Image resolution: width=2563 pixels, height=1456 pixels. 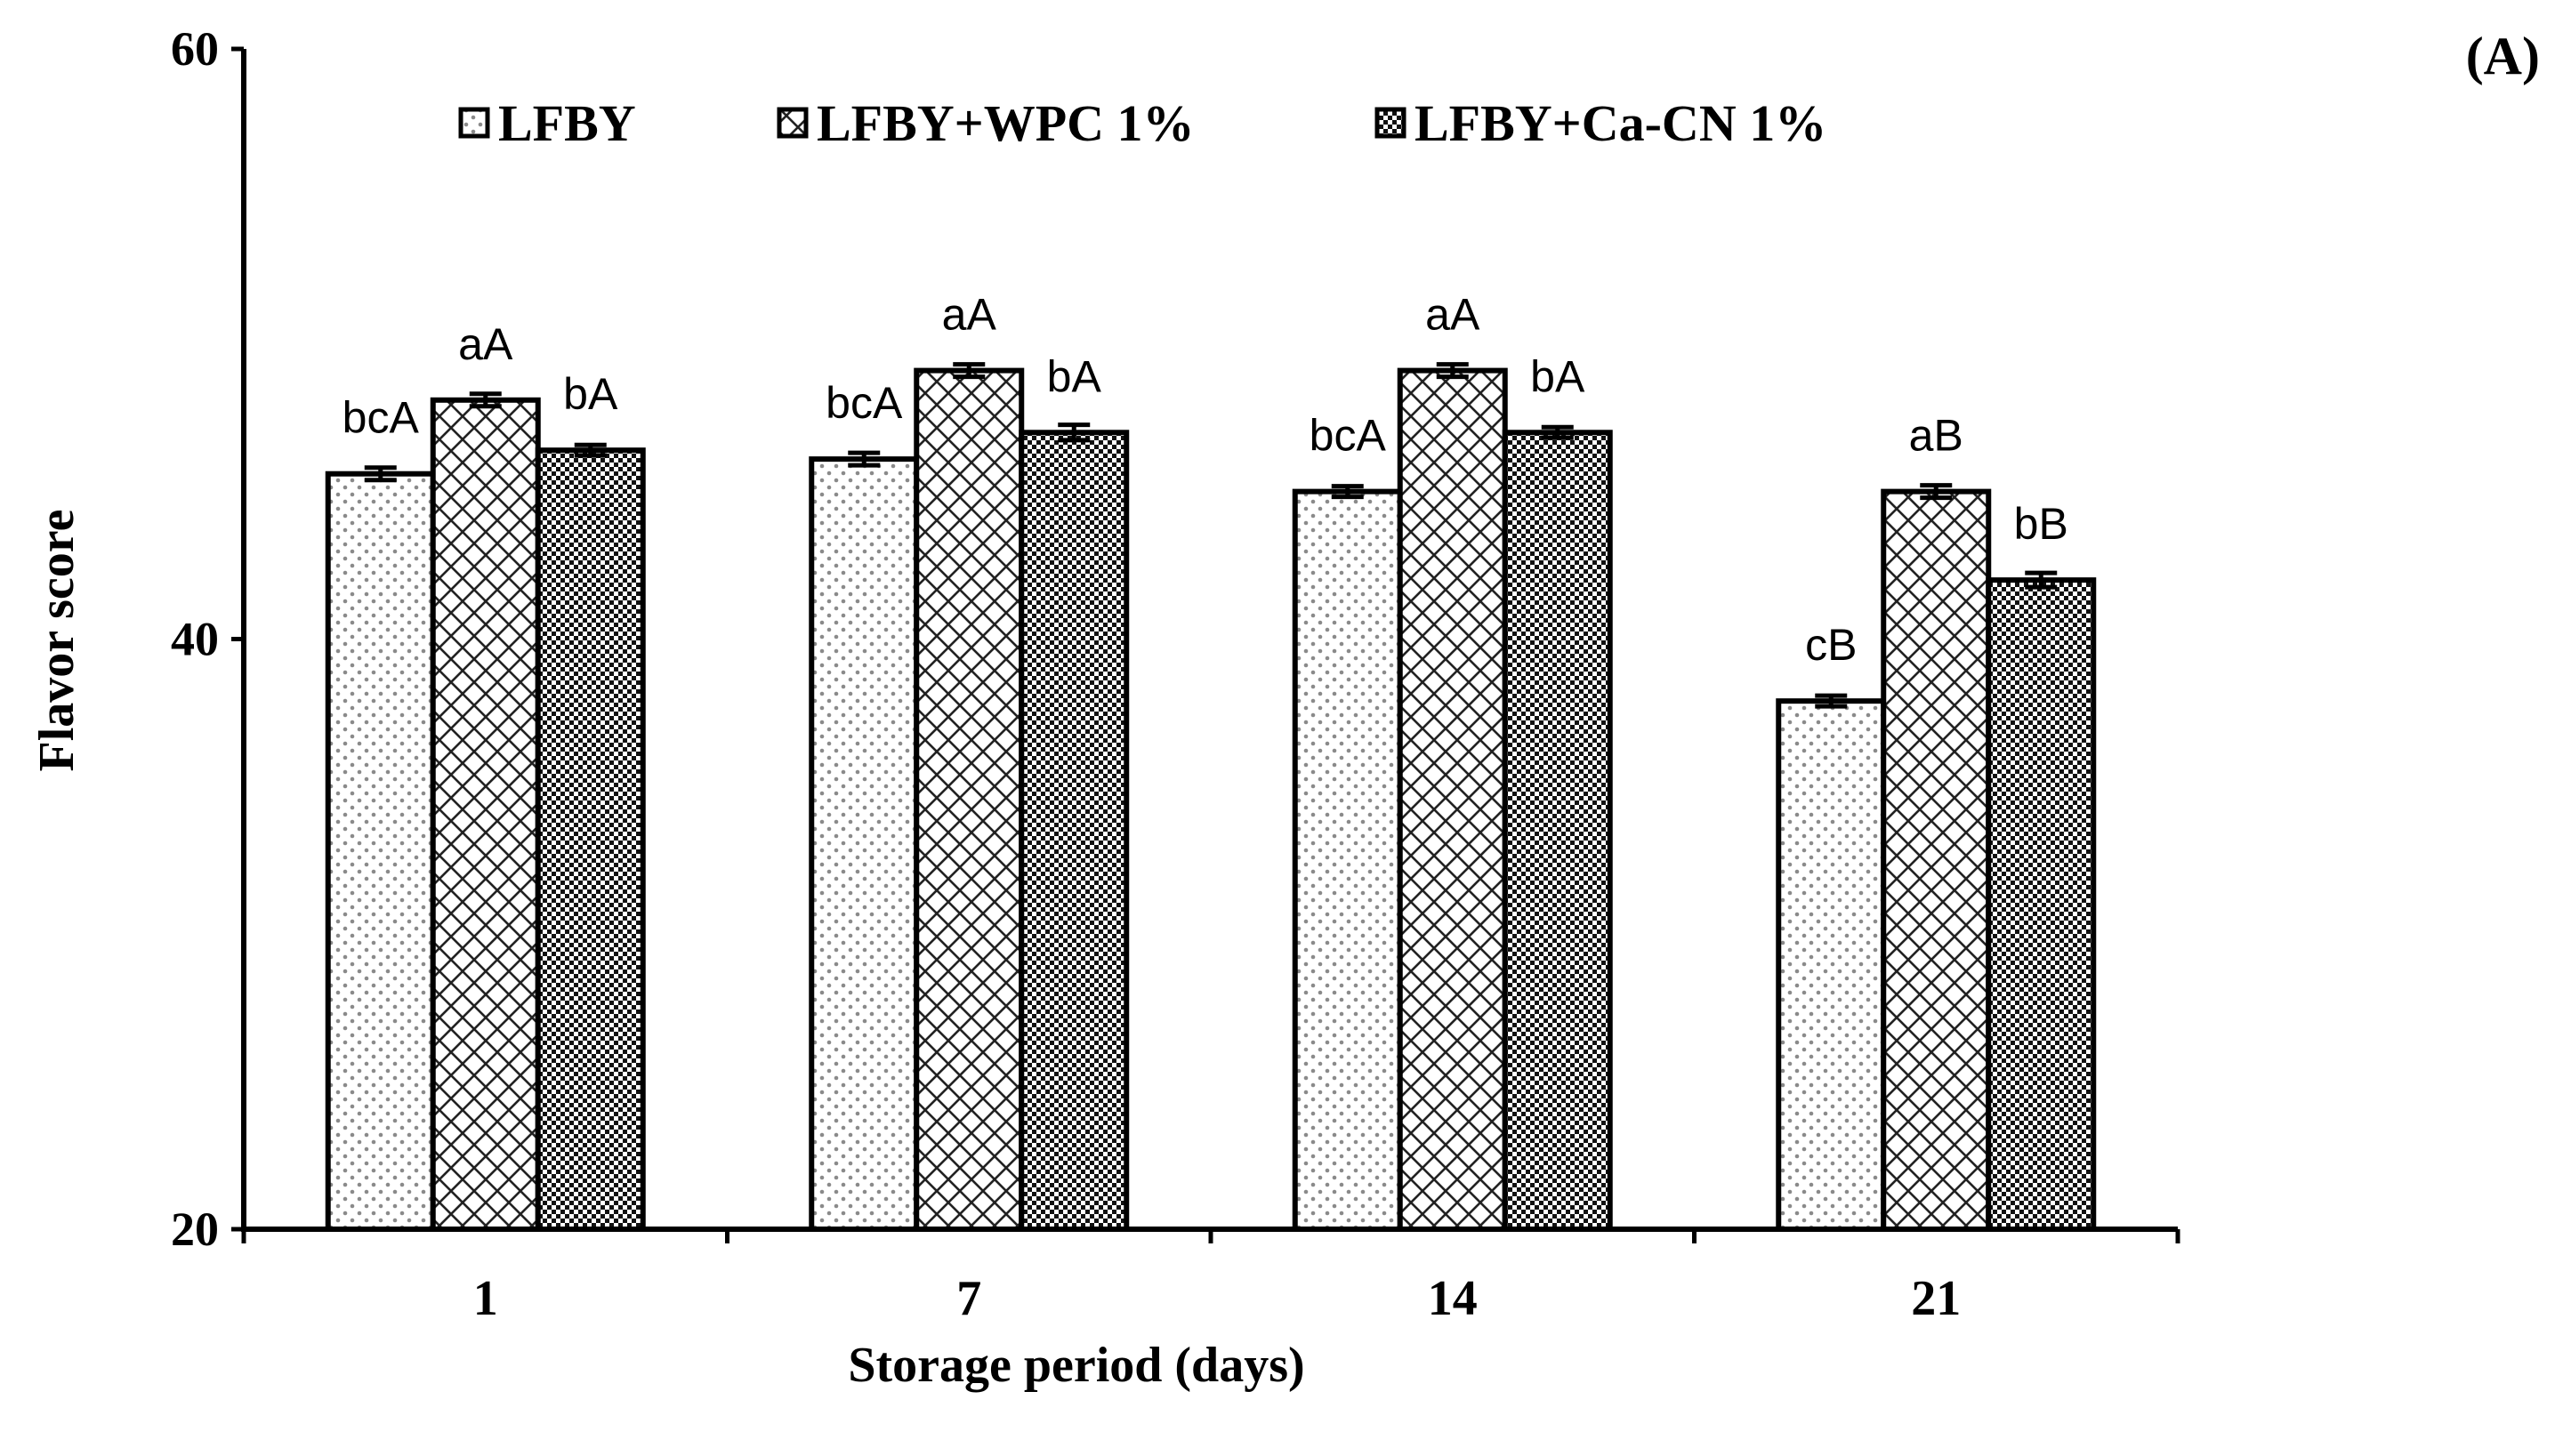 I want to click on data-label-lfby-ca-cn-1-day-21: bB, so click(x=2041, y=524).